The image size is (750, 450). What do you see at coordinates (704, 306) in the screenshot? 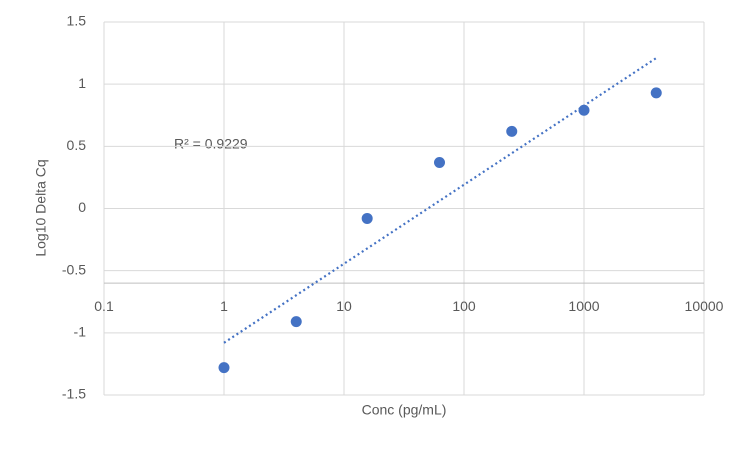
I see `x-tick-label: 10000` at bounding box center [704, 306].